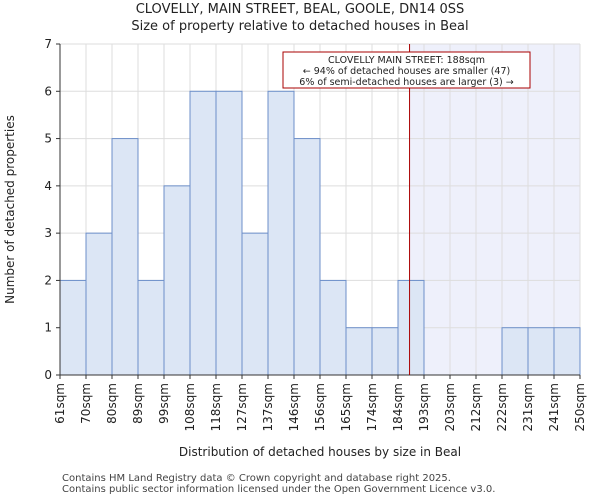 The image size is (600, 500). Describe the element at coordinates (164, 403) in the screenshot. I see `x-tick-label: 99sqm` at that location.